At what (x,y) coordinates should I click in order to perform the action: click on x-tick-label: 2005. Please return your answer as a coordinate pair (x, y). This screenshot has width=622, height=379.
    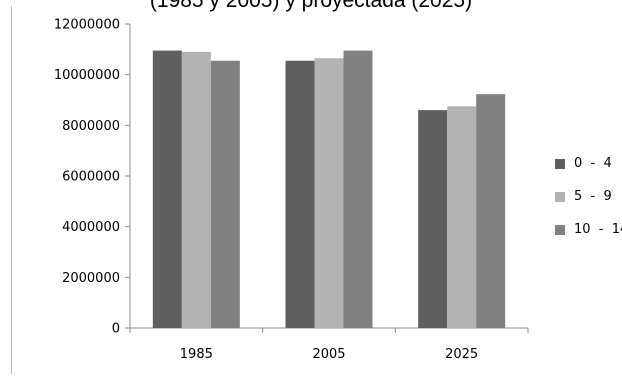
    Looking at the image, I should click on (328, 354).